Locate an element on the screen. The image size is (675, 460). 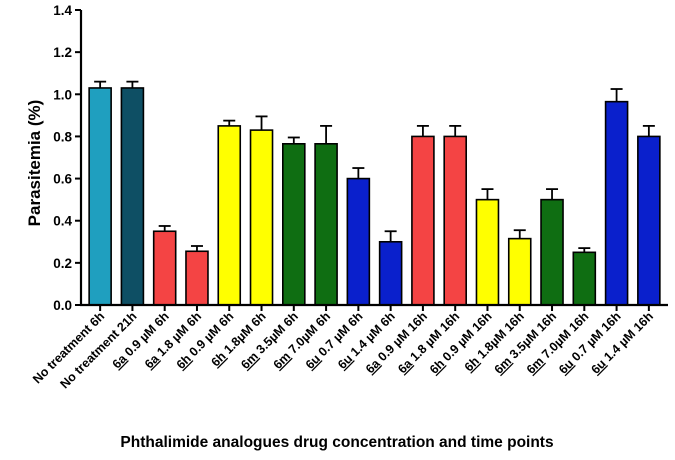
y-tick-label: 1.0 is located at coordinates (62, 94).